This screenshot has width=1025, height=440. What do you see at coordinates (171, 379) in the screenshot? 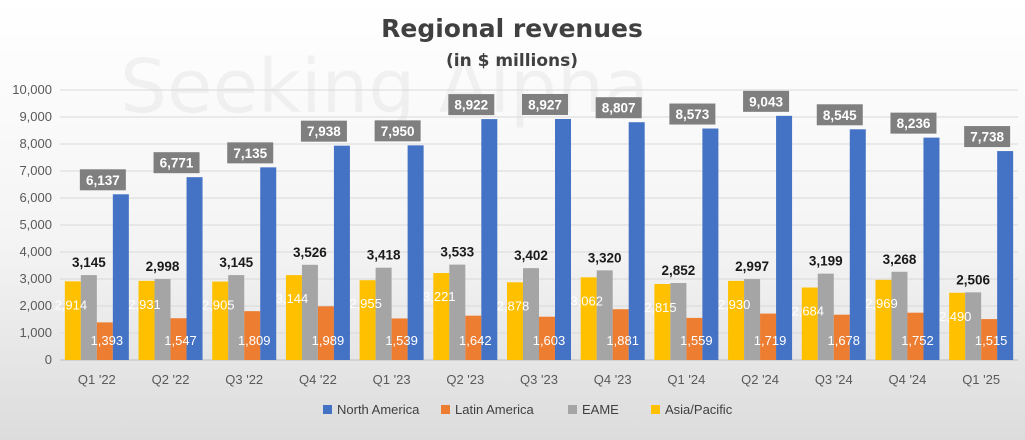
I see `x-tick-label: Q2 '22` at bounding box center [171, 379].